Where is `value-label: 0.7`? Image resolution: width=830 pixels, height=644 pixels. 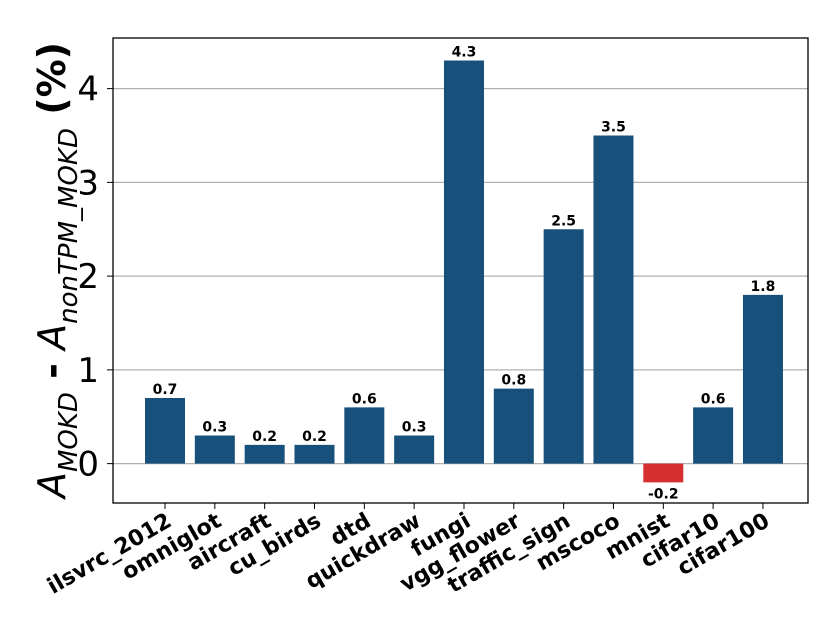
value-label: 0.7 is located at coordinates (165, 390).